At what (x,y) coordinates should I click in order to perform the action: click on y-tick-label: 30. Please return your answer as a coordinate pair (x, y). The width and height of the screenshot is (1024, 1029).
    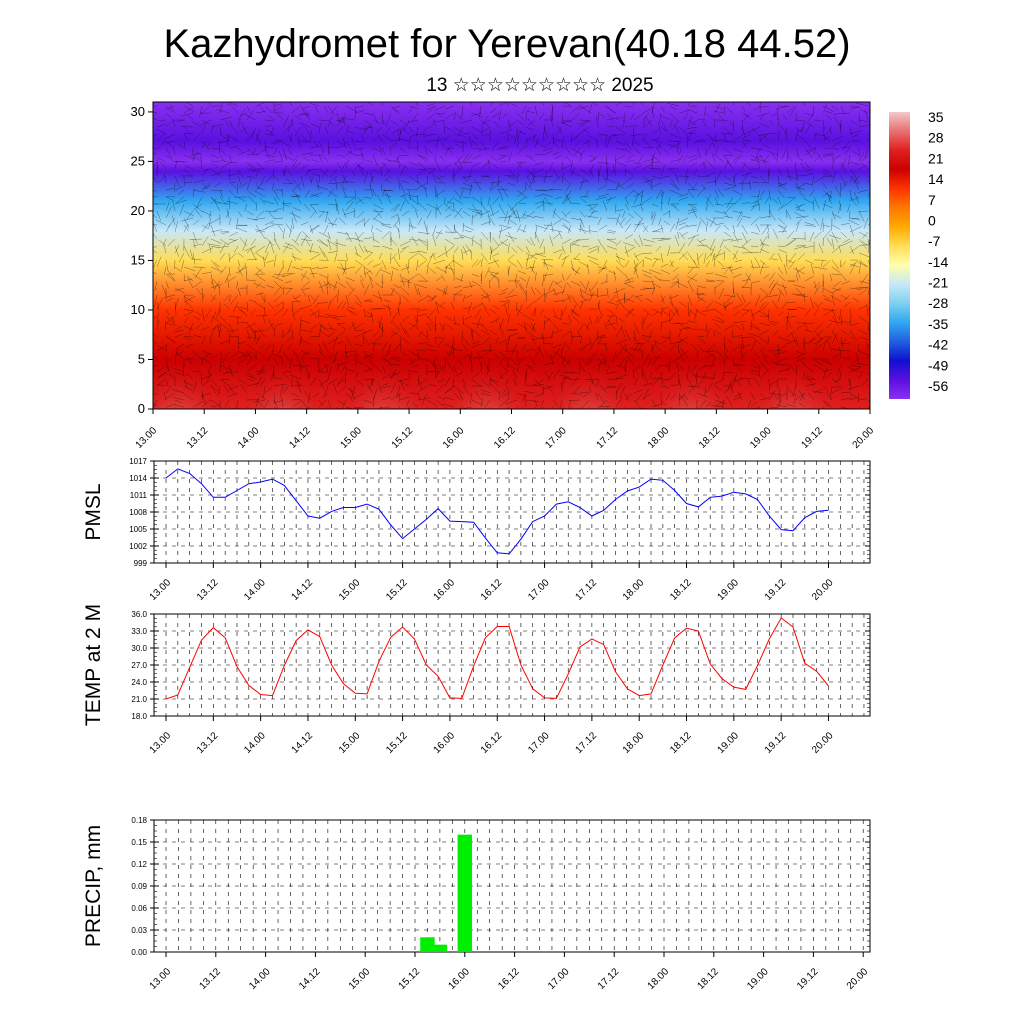
    Looking at the image, I should click on (138, 111).